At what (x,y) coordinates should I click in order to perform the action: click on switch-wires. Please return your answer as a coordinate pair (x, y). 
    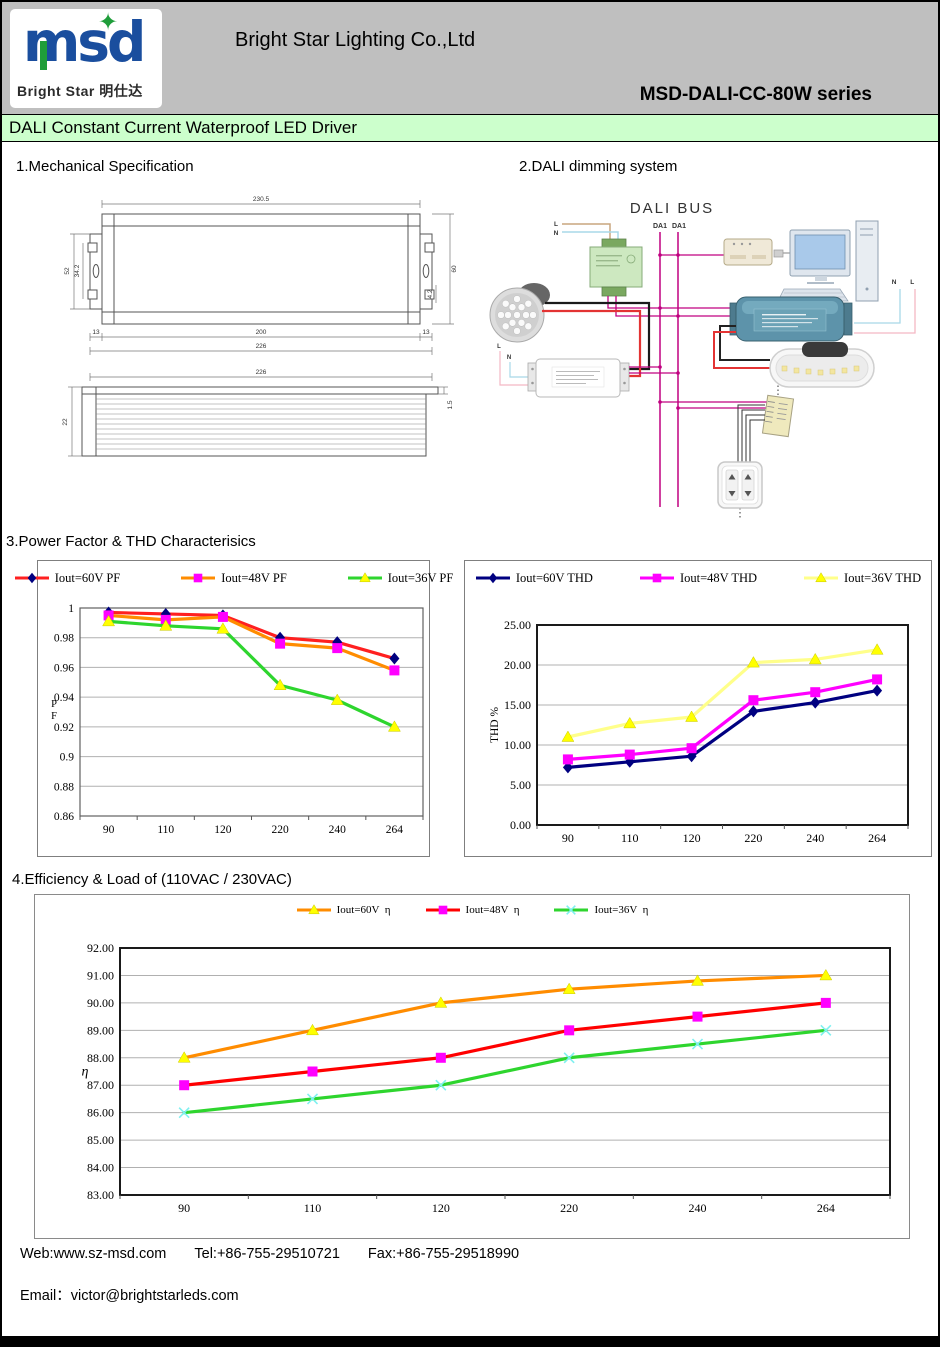
    Looking at the image, I should click on (758, 451).